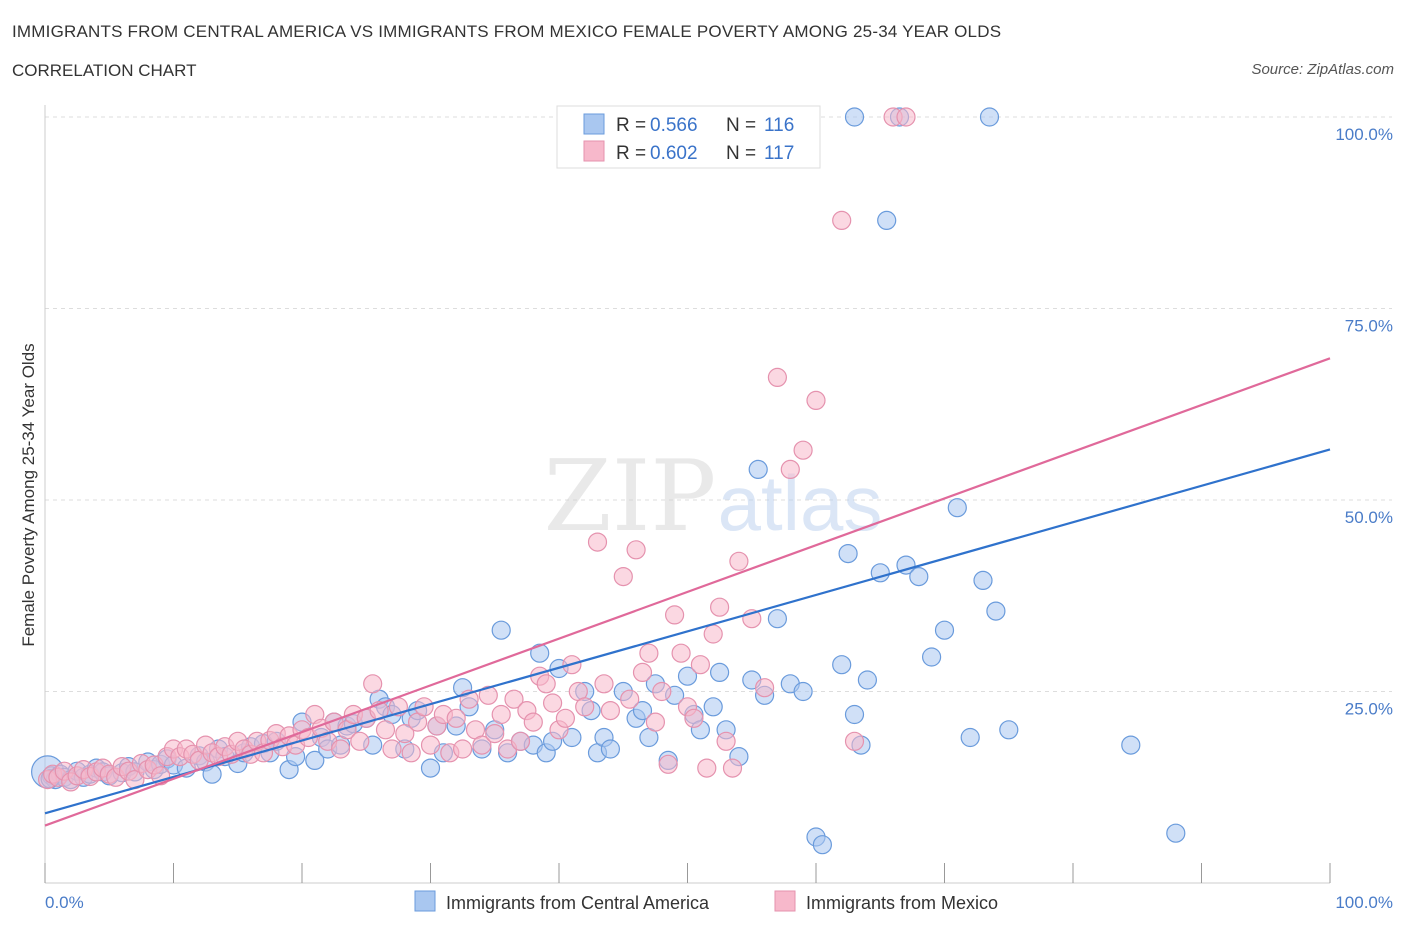  What do you see at coordinates (631, 125) in the screenshot?
I see `legend-r-label-1: R =` at bounding box center [631, 125].